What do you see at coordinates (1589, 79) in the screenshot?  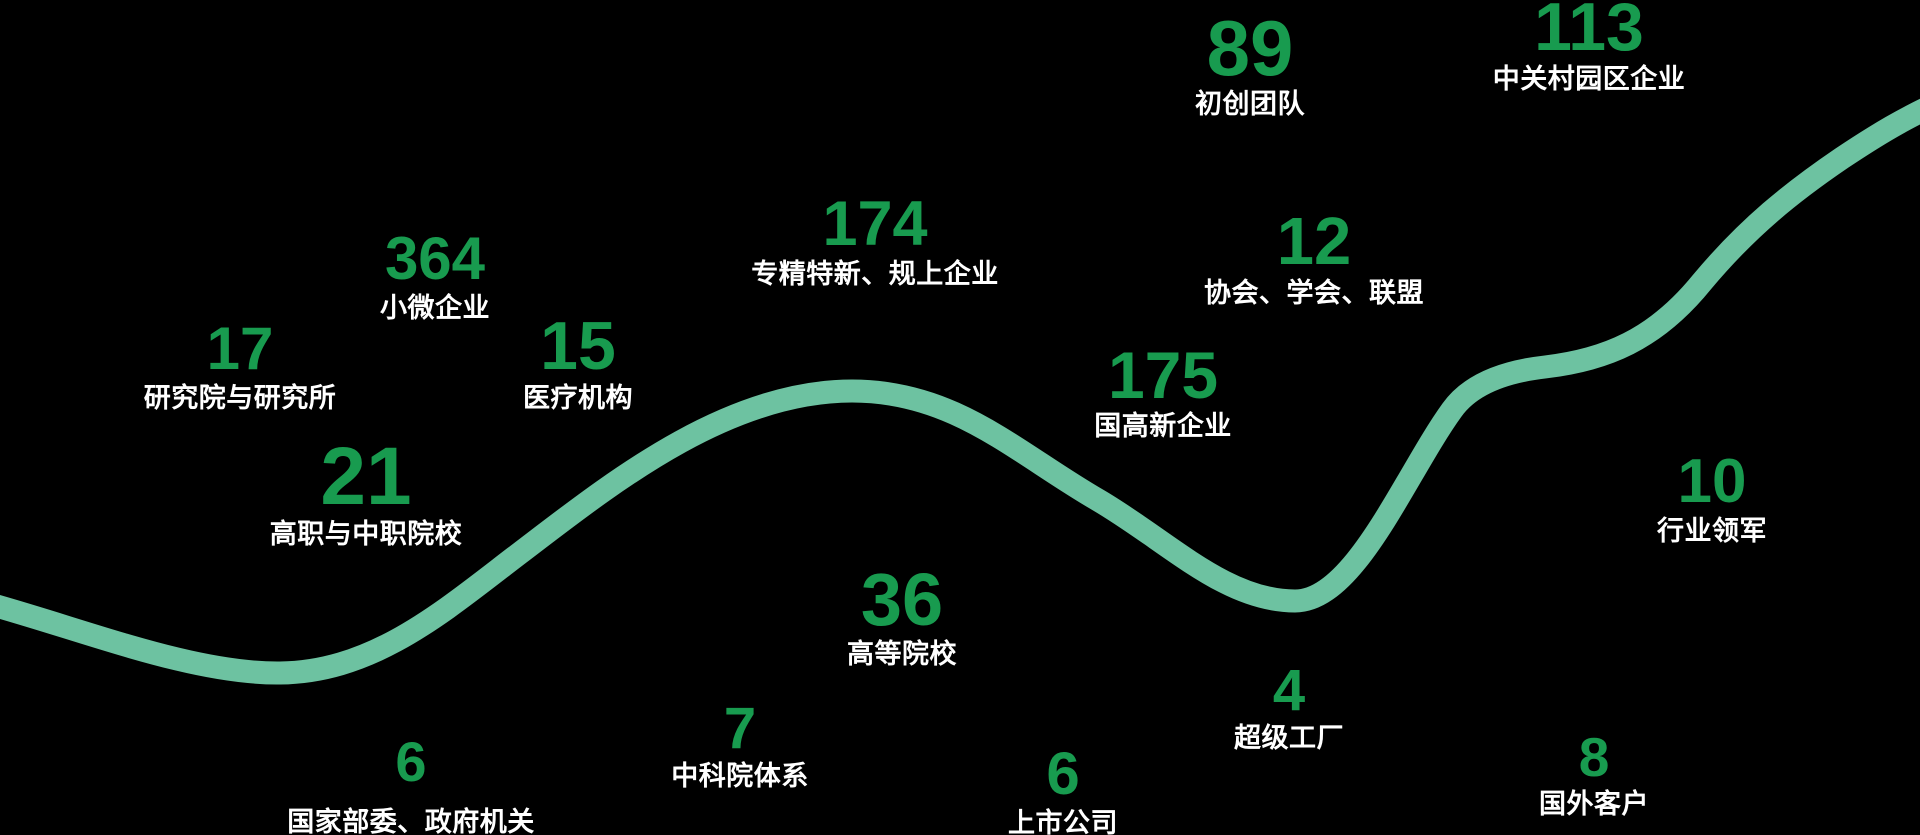 I see `stat-label: 中关村园区企业` at bounding box center [1589, 79].